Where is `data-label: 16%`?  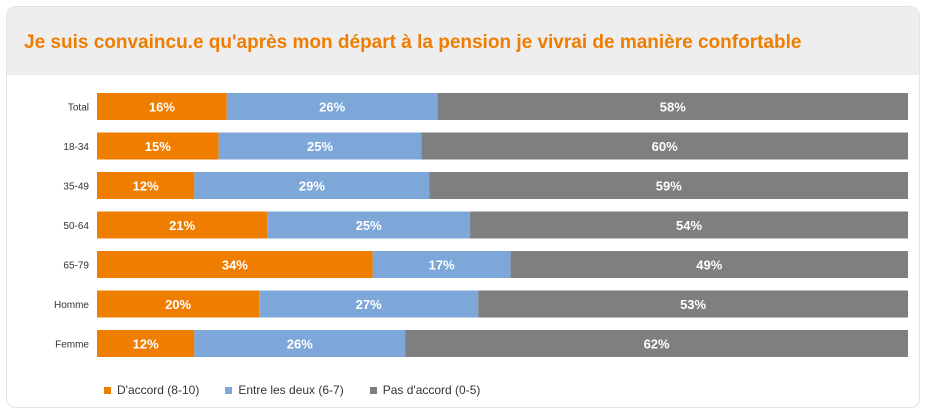 data-label: 16% is located at coordinates (162, 107).